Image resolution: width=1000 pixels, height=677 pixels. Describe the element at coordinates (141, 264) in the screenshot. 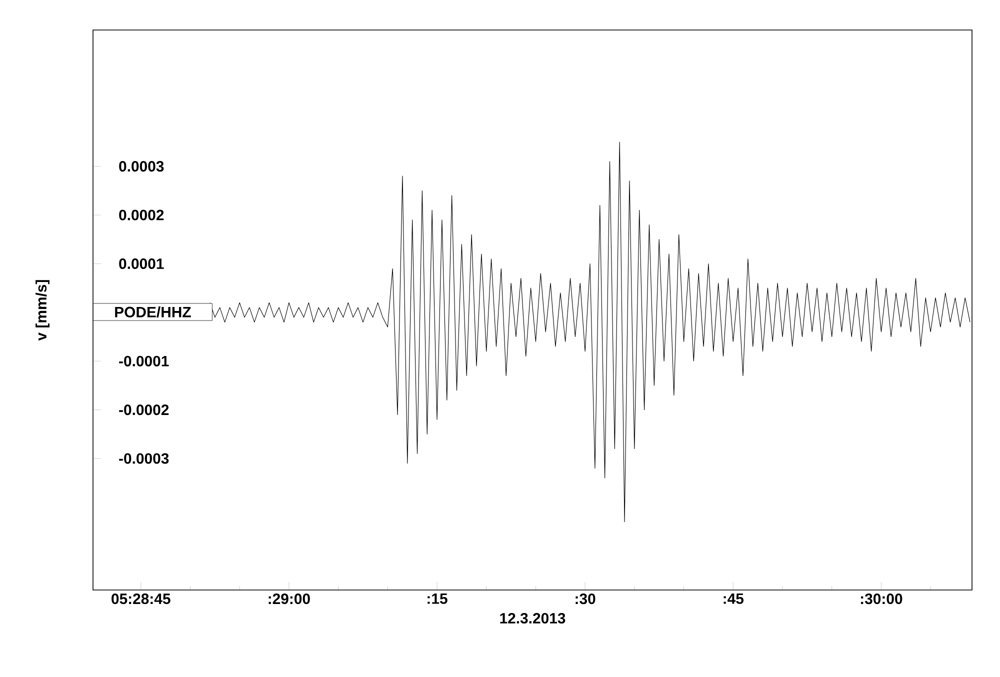

I see `y-tick-label: 0.0001` at that location.